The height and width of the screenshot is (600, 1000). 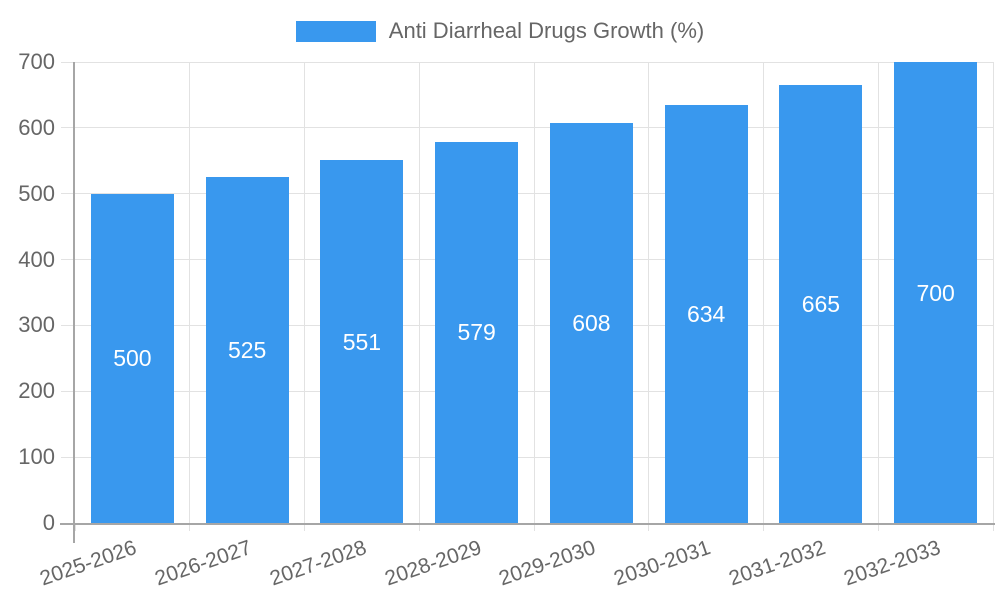 What do you see at coordinates (546, 30) in the screenshot?
I see `legend-label: Anti Diarrheal Drugs Growth (%)` at bounding box center [546, 30].